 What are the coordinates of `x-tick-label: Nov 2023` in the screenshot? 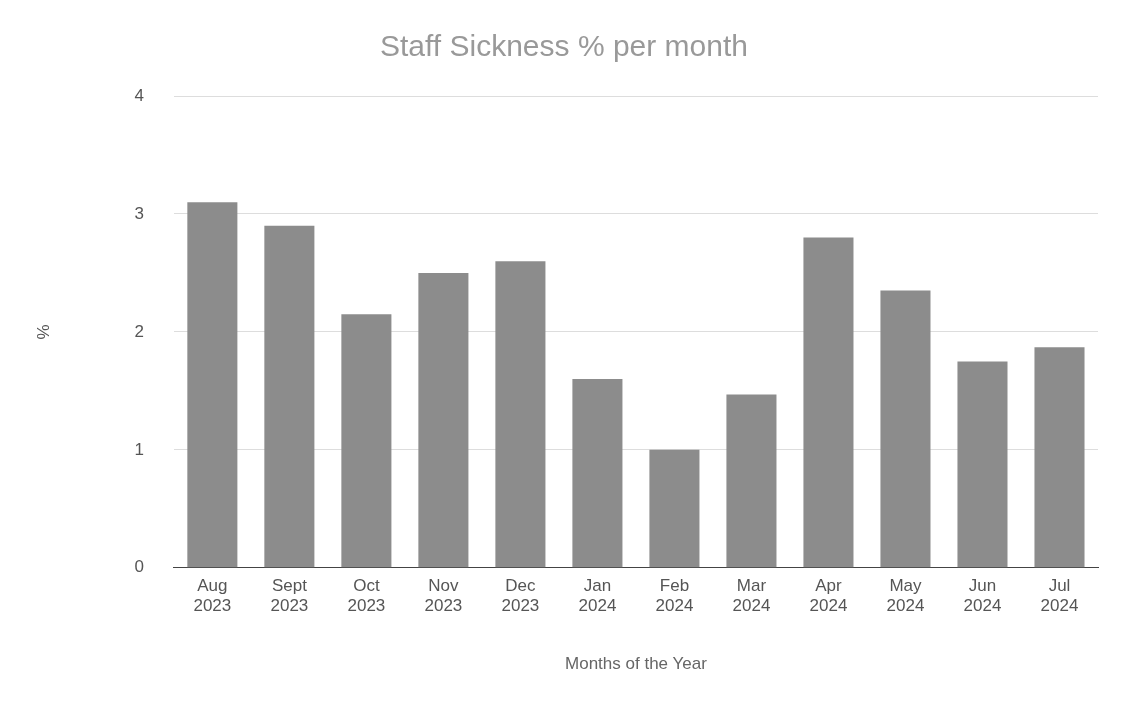 It's located at (443, 595).